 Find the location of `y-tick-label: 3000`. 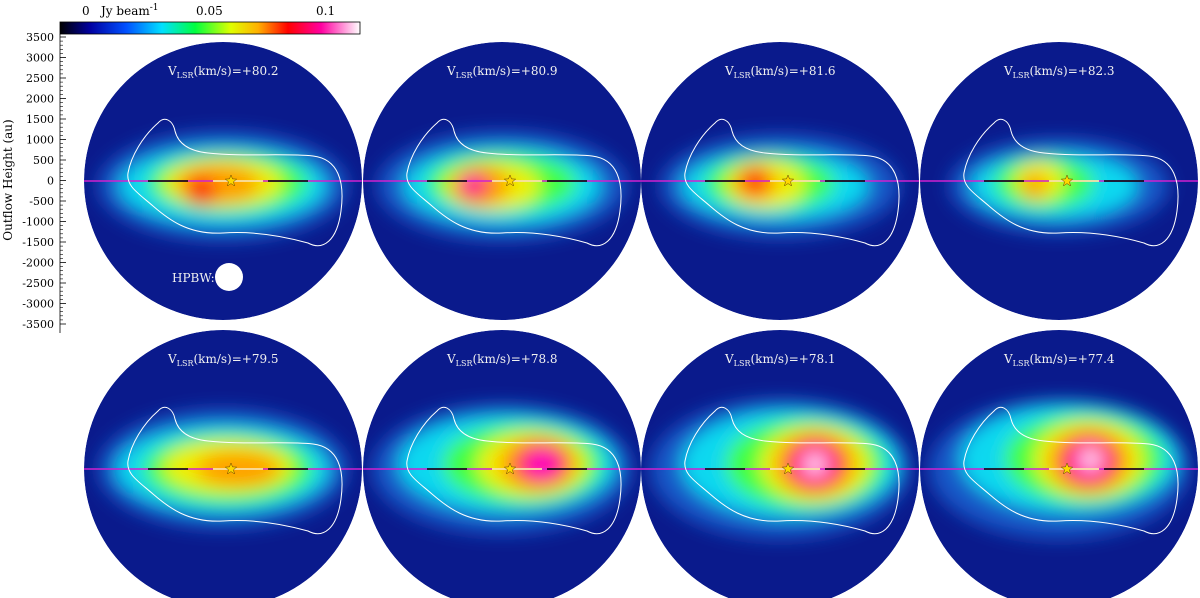

y-tick-label: 3000 is located at coordinates (40, 58).